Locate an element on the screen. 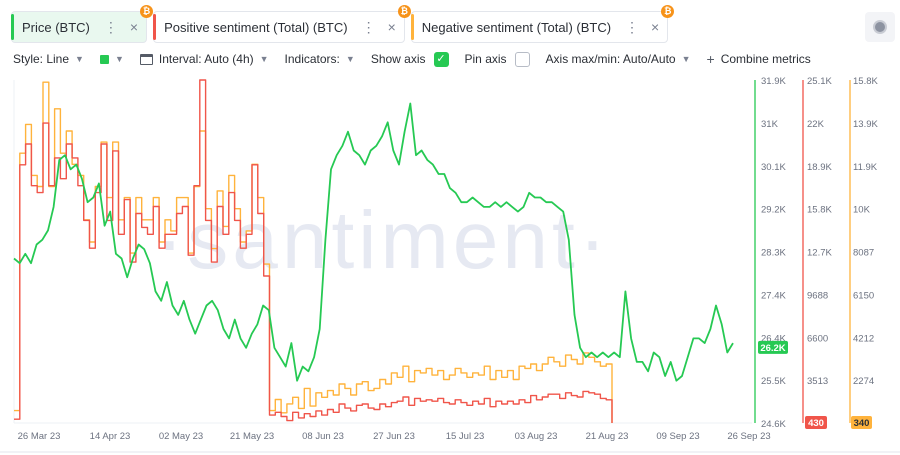 The image size is (900, 455). checkbox-checked-icon: ✓ is located at coordinates (441, 59).